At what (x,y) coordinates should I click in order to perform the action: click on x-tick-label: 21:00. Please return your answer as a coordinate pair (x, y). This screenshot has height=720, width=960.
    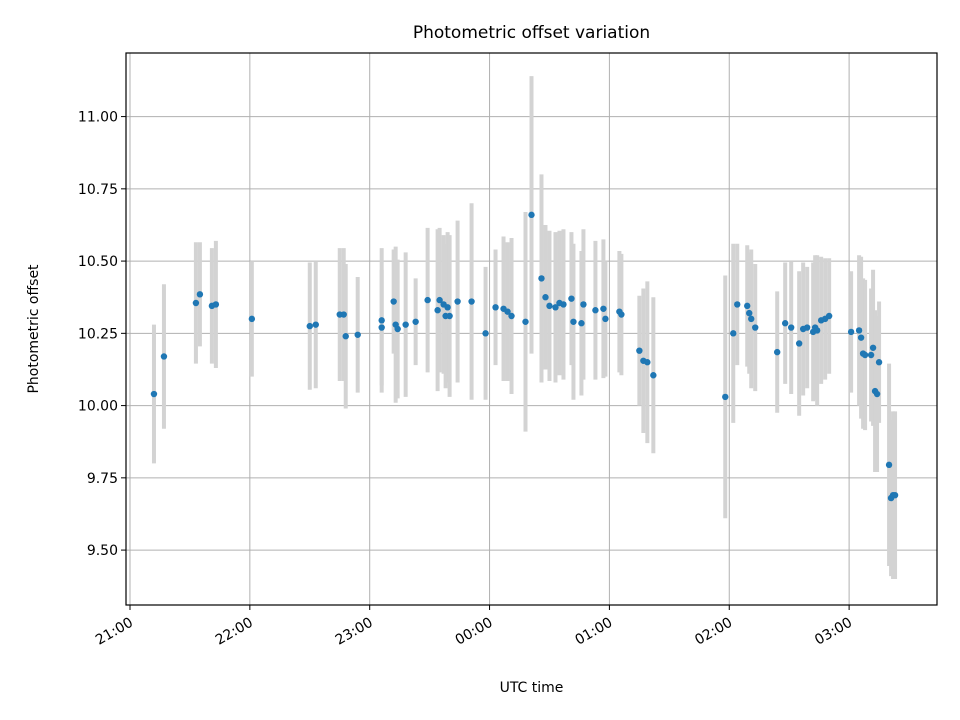
    Looking at the image, I should click on (114, 632).